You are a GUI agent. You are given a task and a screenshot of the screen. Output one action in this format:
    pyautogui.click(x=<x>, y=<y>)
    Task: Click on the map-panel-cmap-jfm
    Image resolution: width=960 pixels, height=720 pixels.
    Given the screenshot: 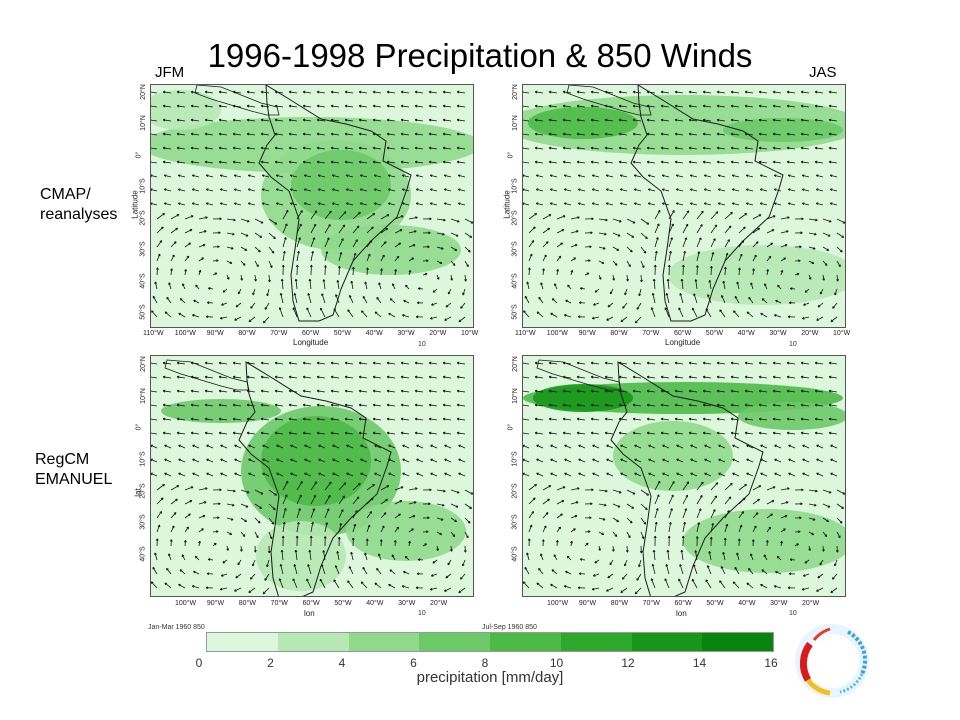 What is the action you would take?
    pyautogui.click(x=312, y=206)
    